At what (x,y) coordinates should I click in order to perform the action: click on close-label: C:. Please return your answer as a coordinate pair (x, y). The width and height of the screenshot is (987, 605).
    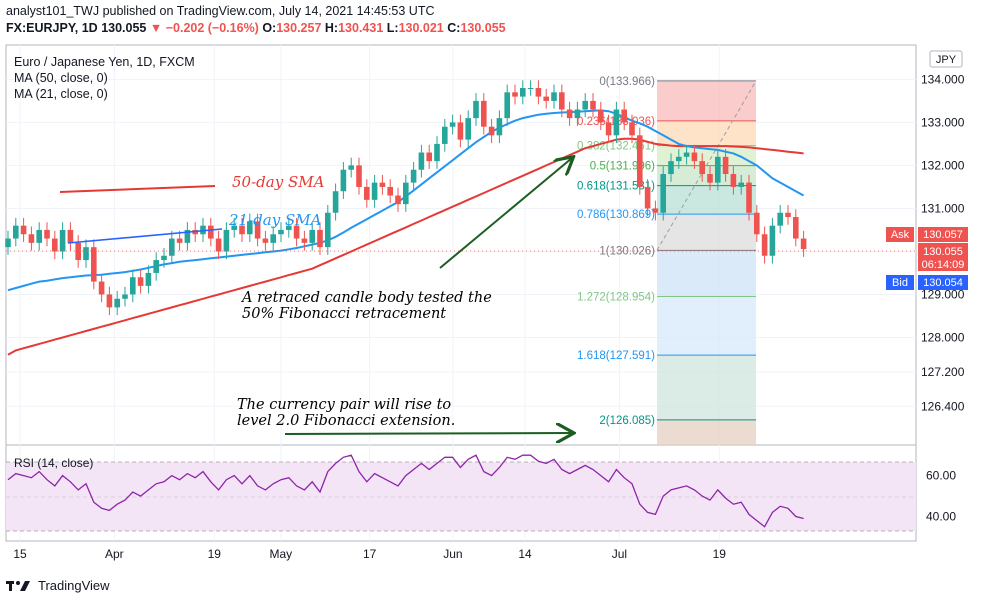
    Looking at the image, I should click on (454, 28).